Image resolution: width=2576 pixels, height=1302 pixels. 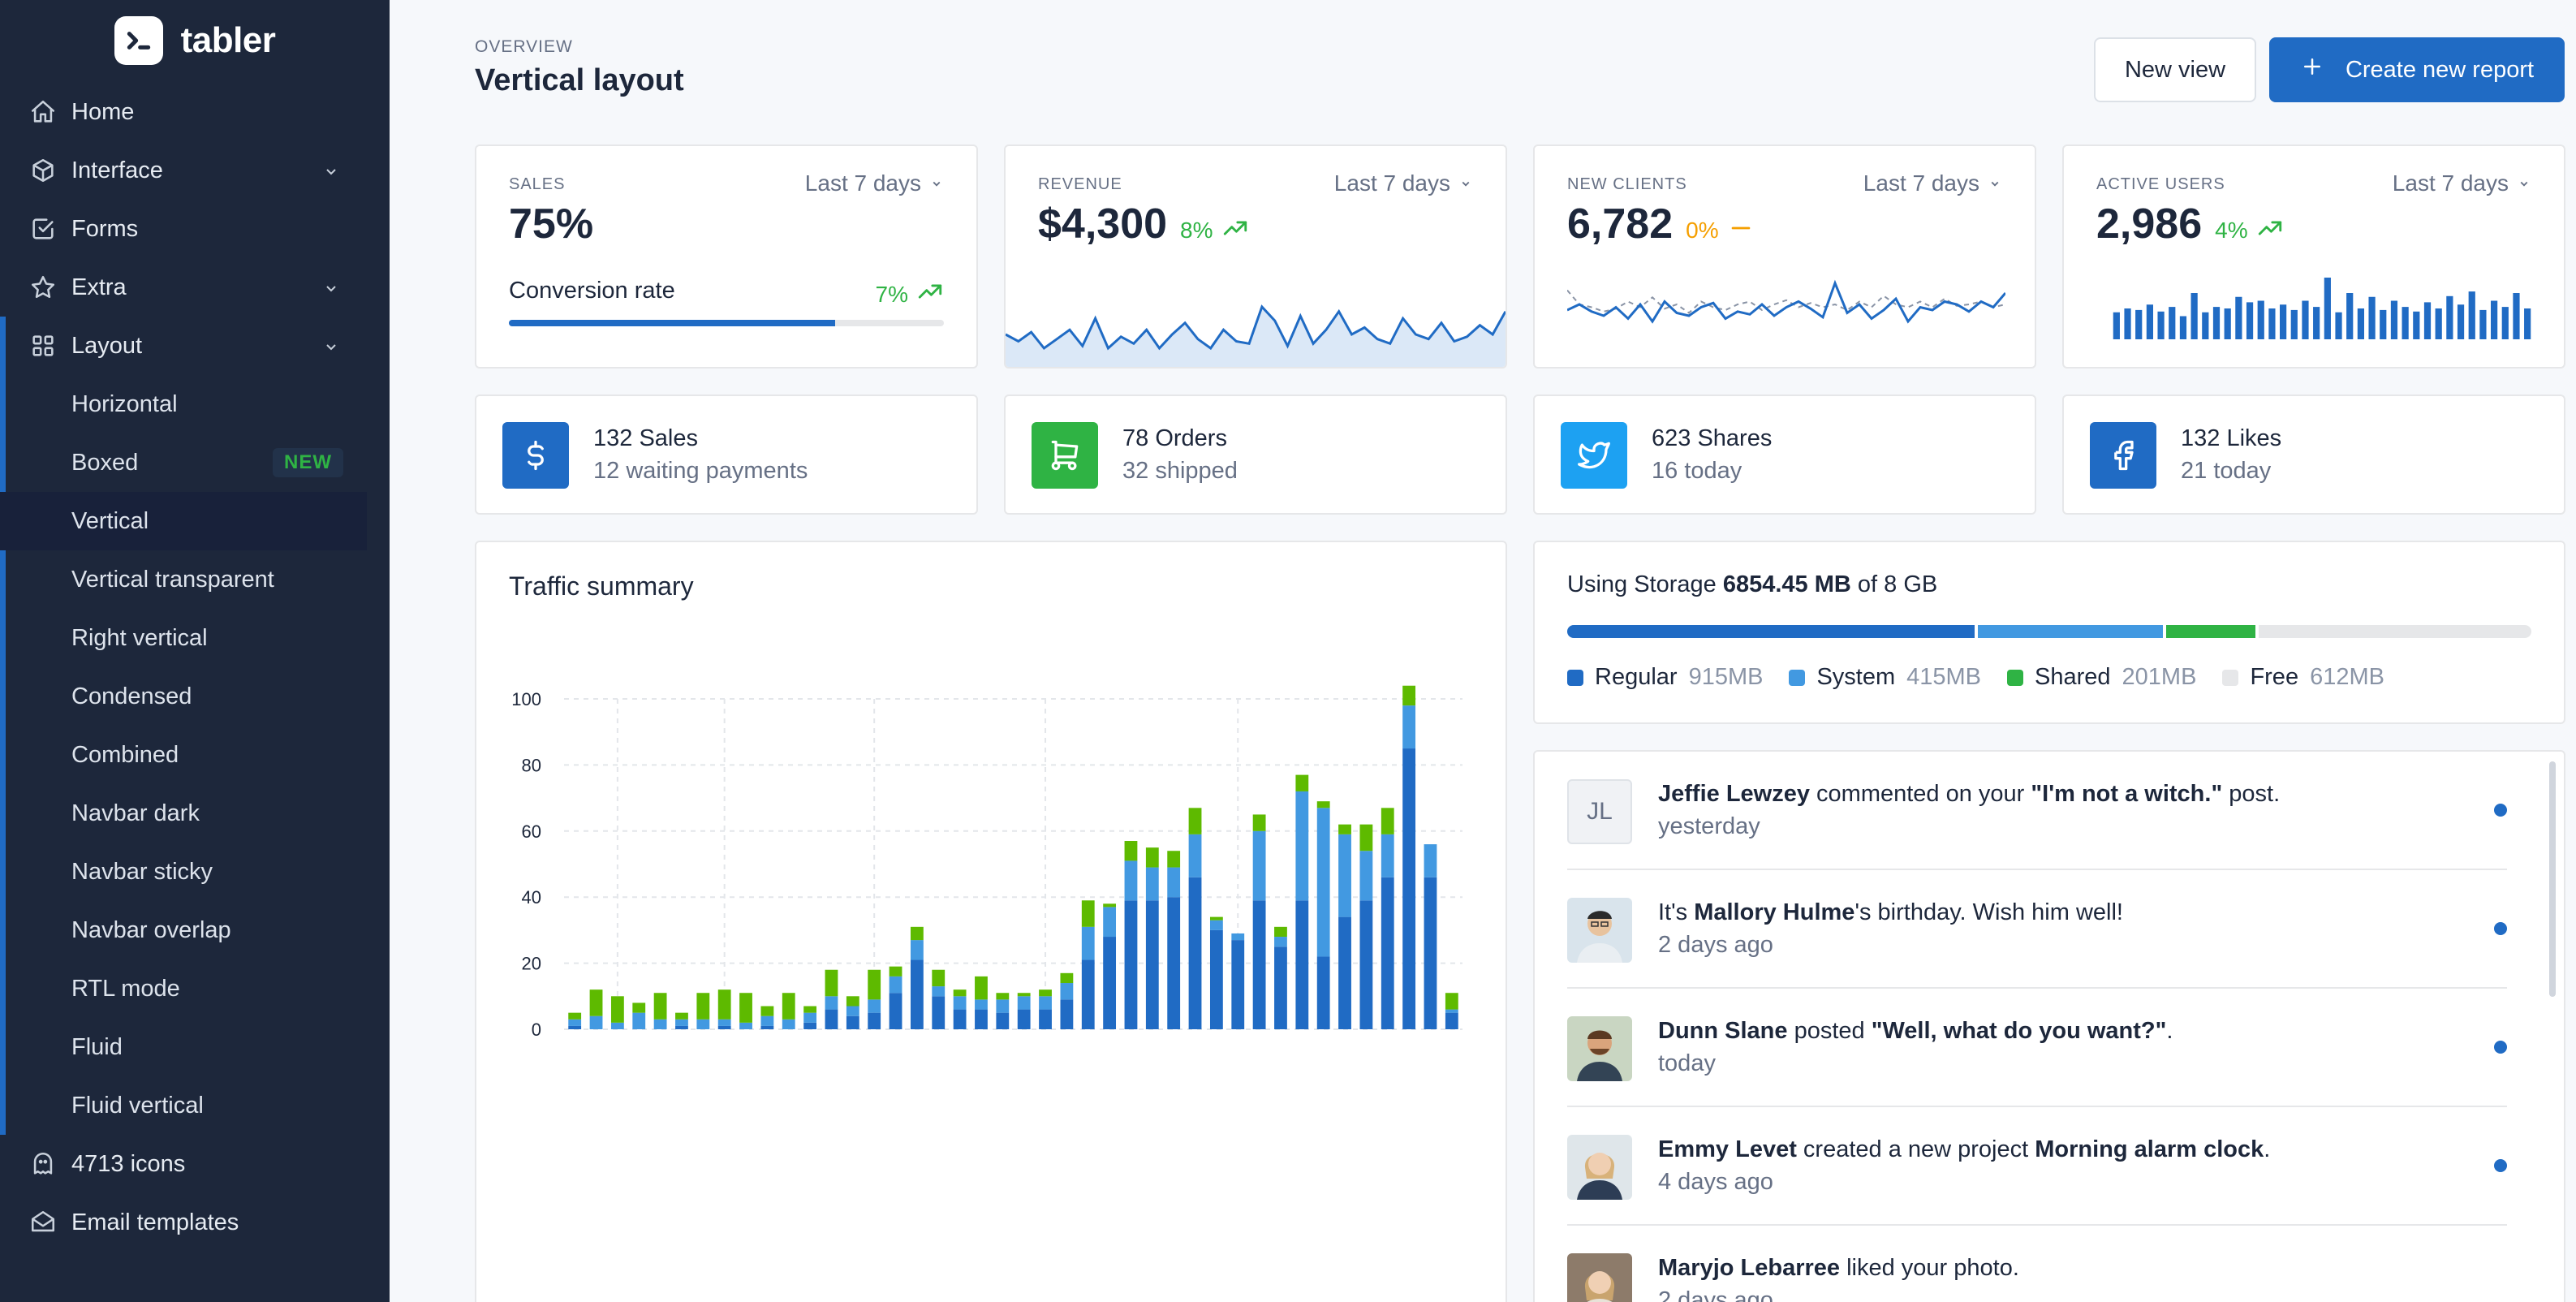 What do you see at coordinates (195, 40) in the screenshot?
I see `brand: tabler` at bounding box center [195, 40].